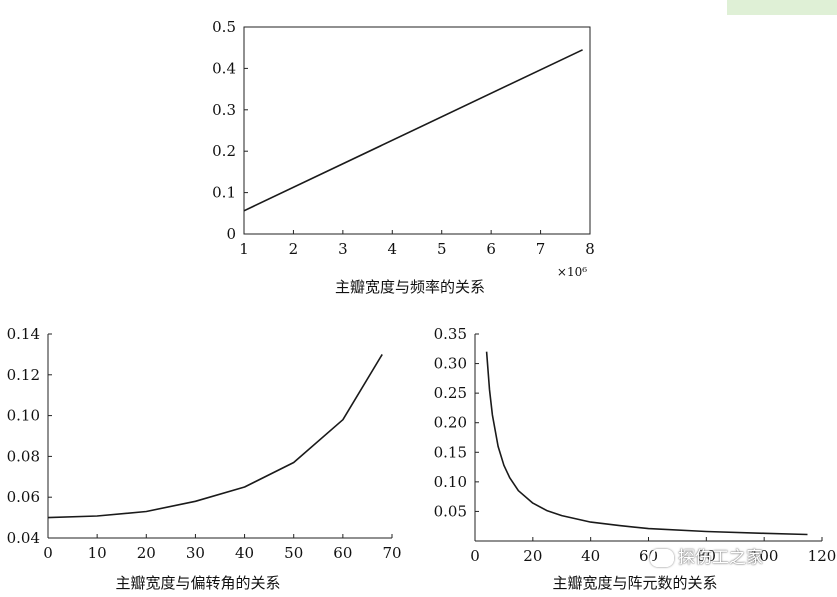  I want to click on x-tick-label: 4, so click(393, 249).